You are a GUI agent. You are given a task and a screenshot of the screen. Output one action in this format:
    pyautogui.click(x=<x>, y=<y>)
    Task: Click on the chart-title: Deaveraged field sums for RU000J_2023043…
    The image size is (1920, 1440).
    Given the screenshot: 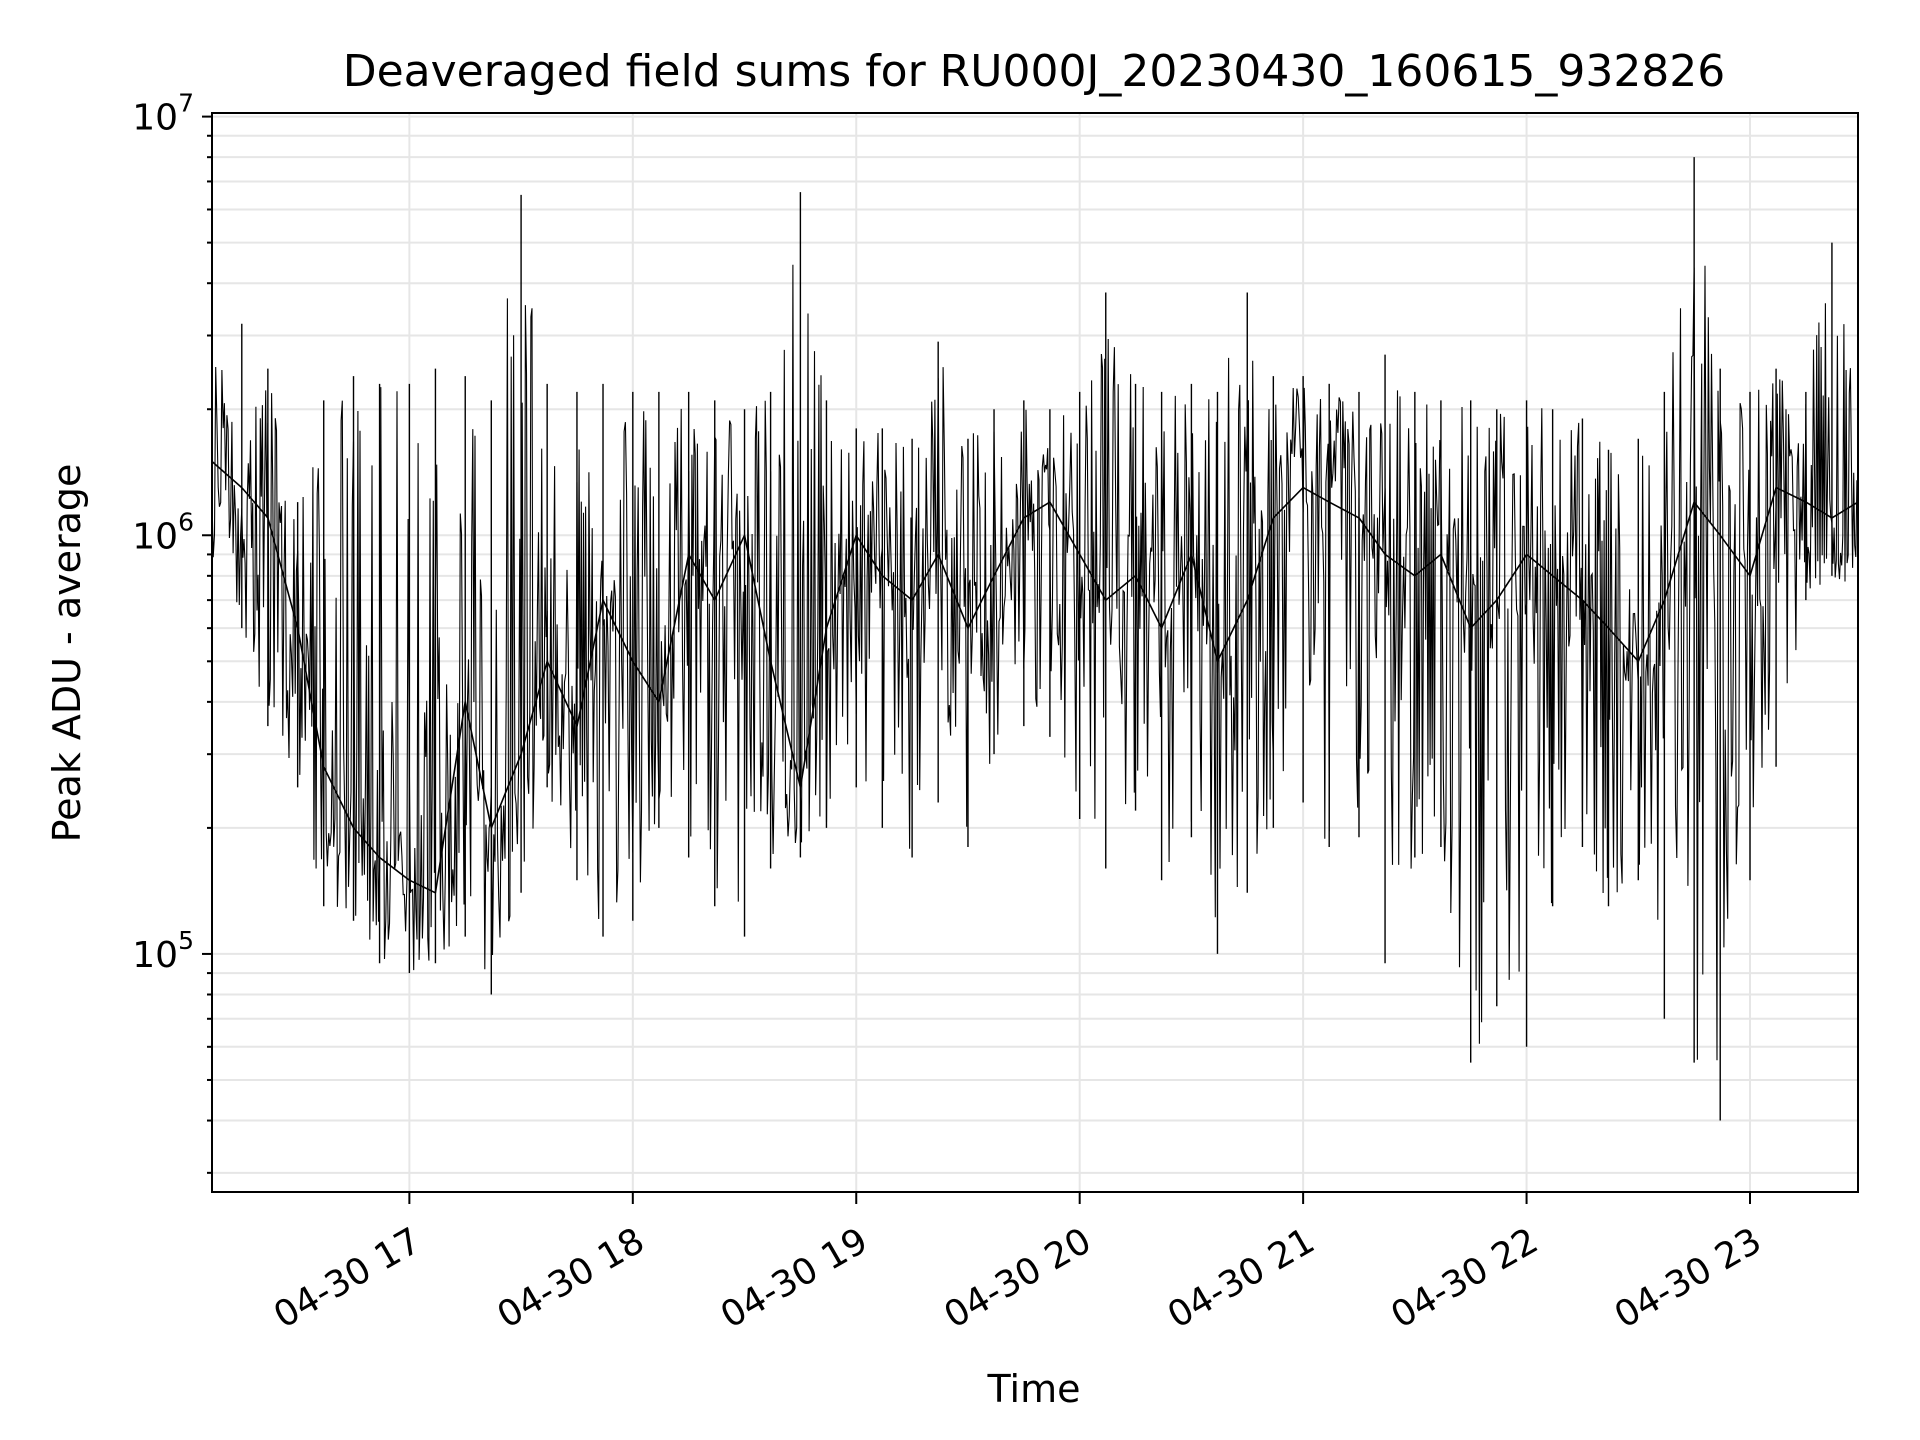 What is the action you would take?
    pyautogui.click(x=1034, y=71)
    